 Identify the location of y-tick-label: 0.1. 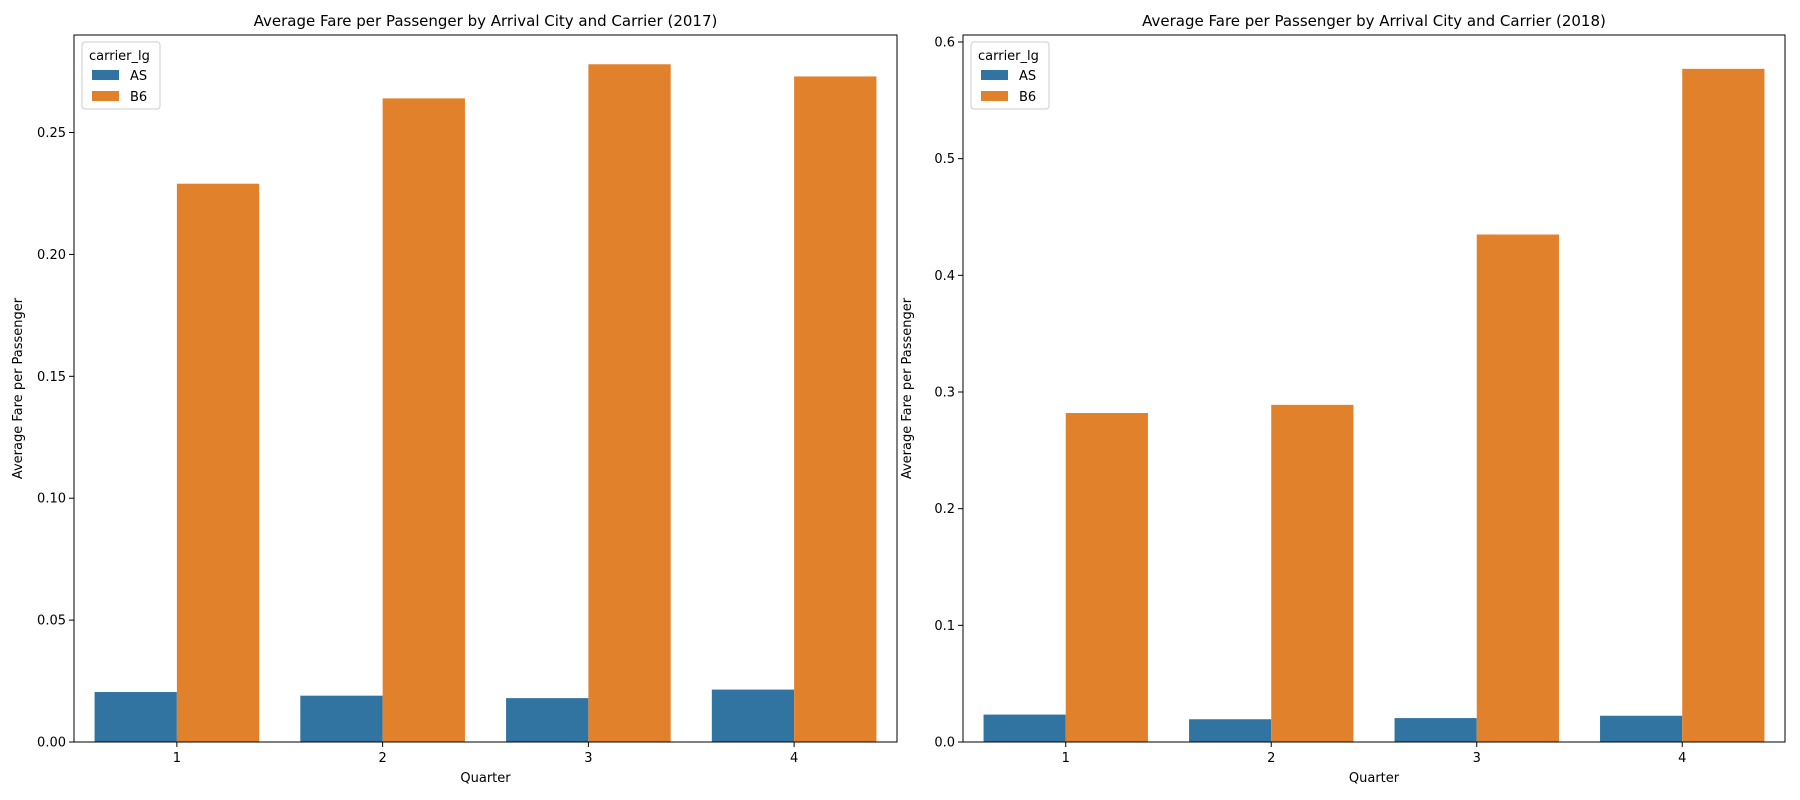
(944, 626).